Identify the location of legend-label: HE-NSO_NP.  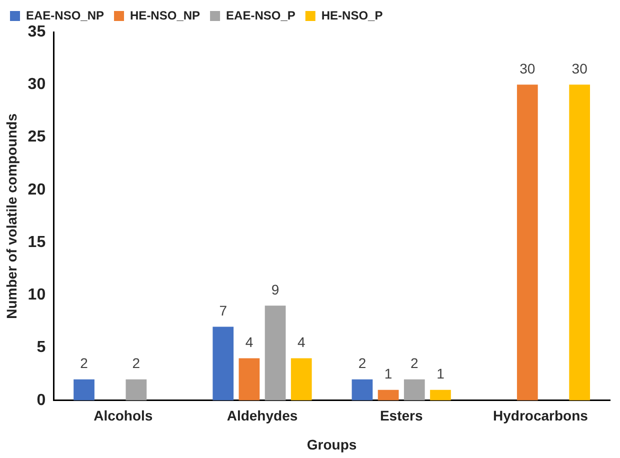
(165, 15).